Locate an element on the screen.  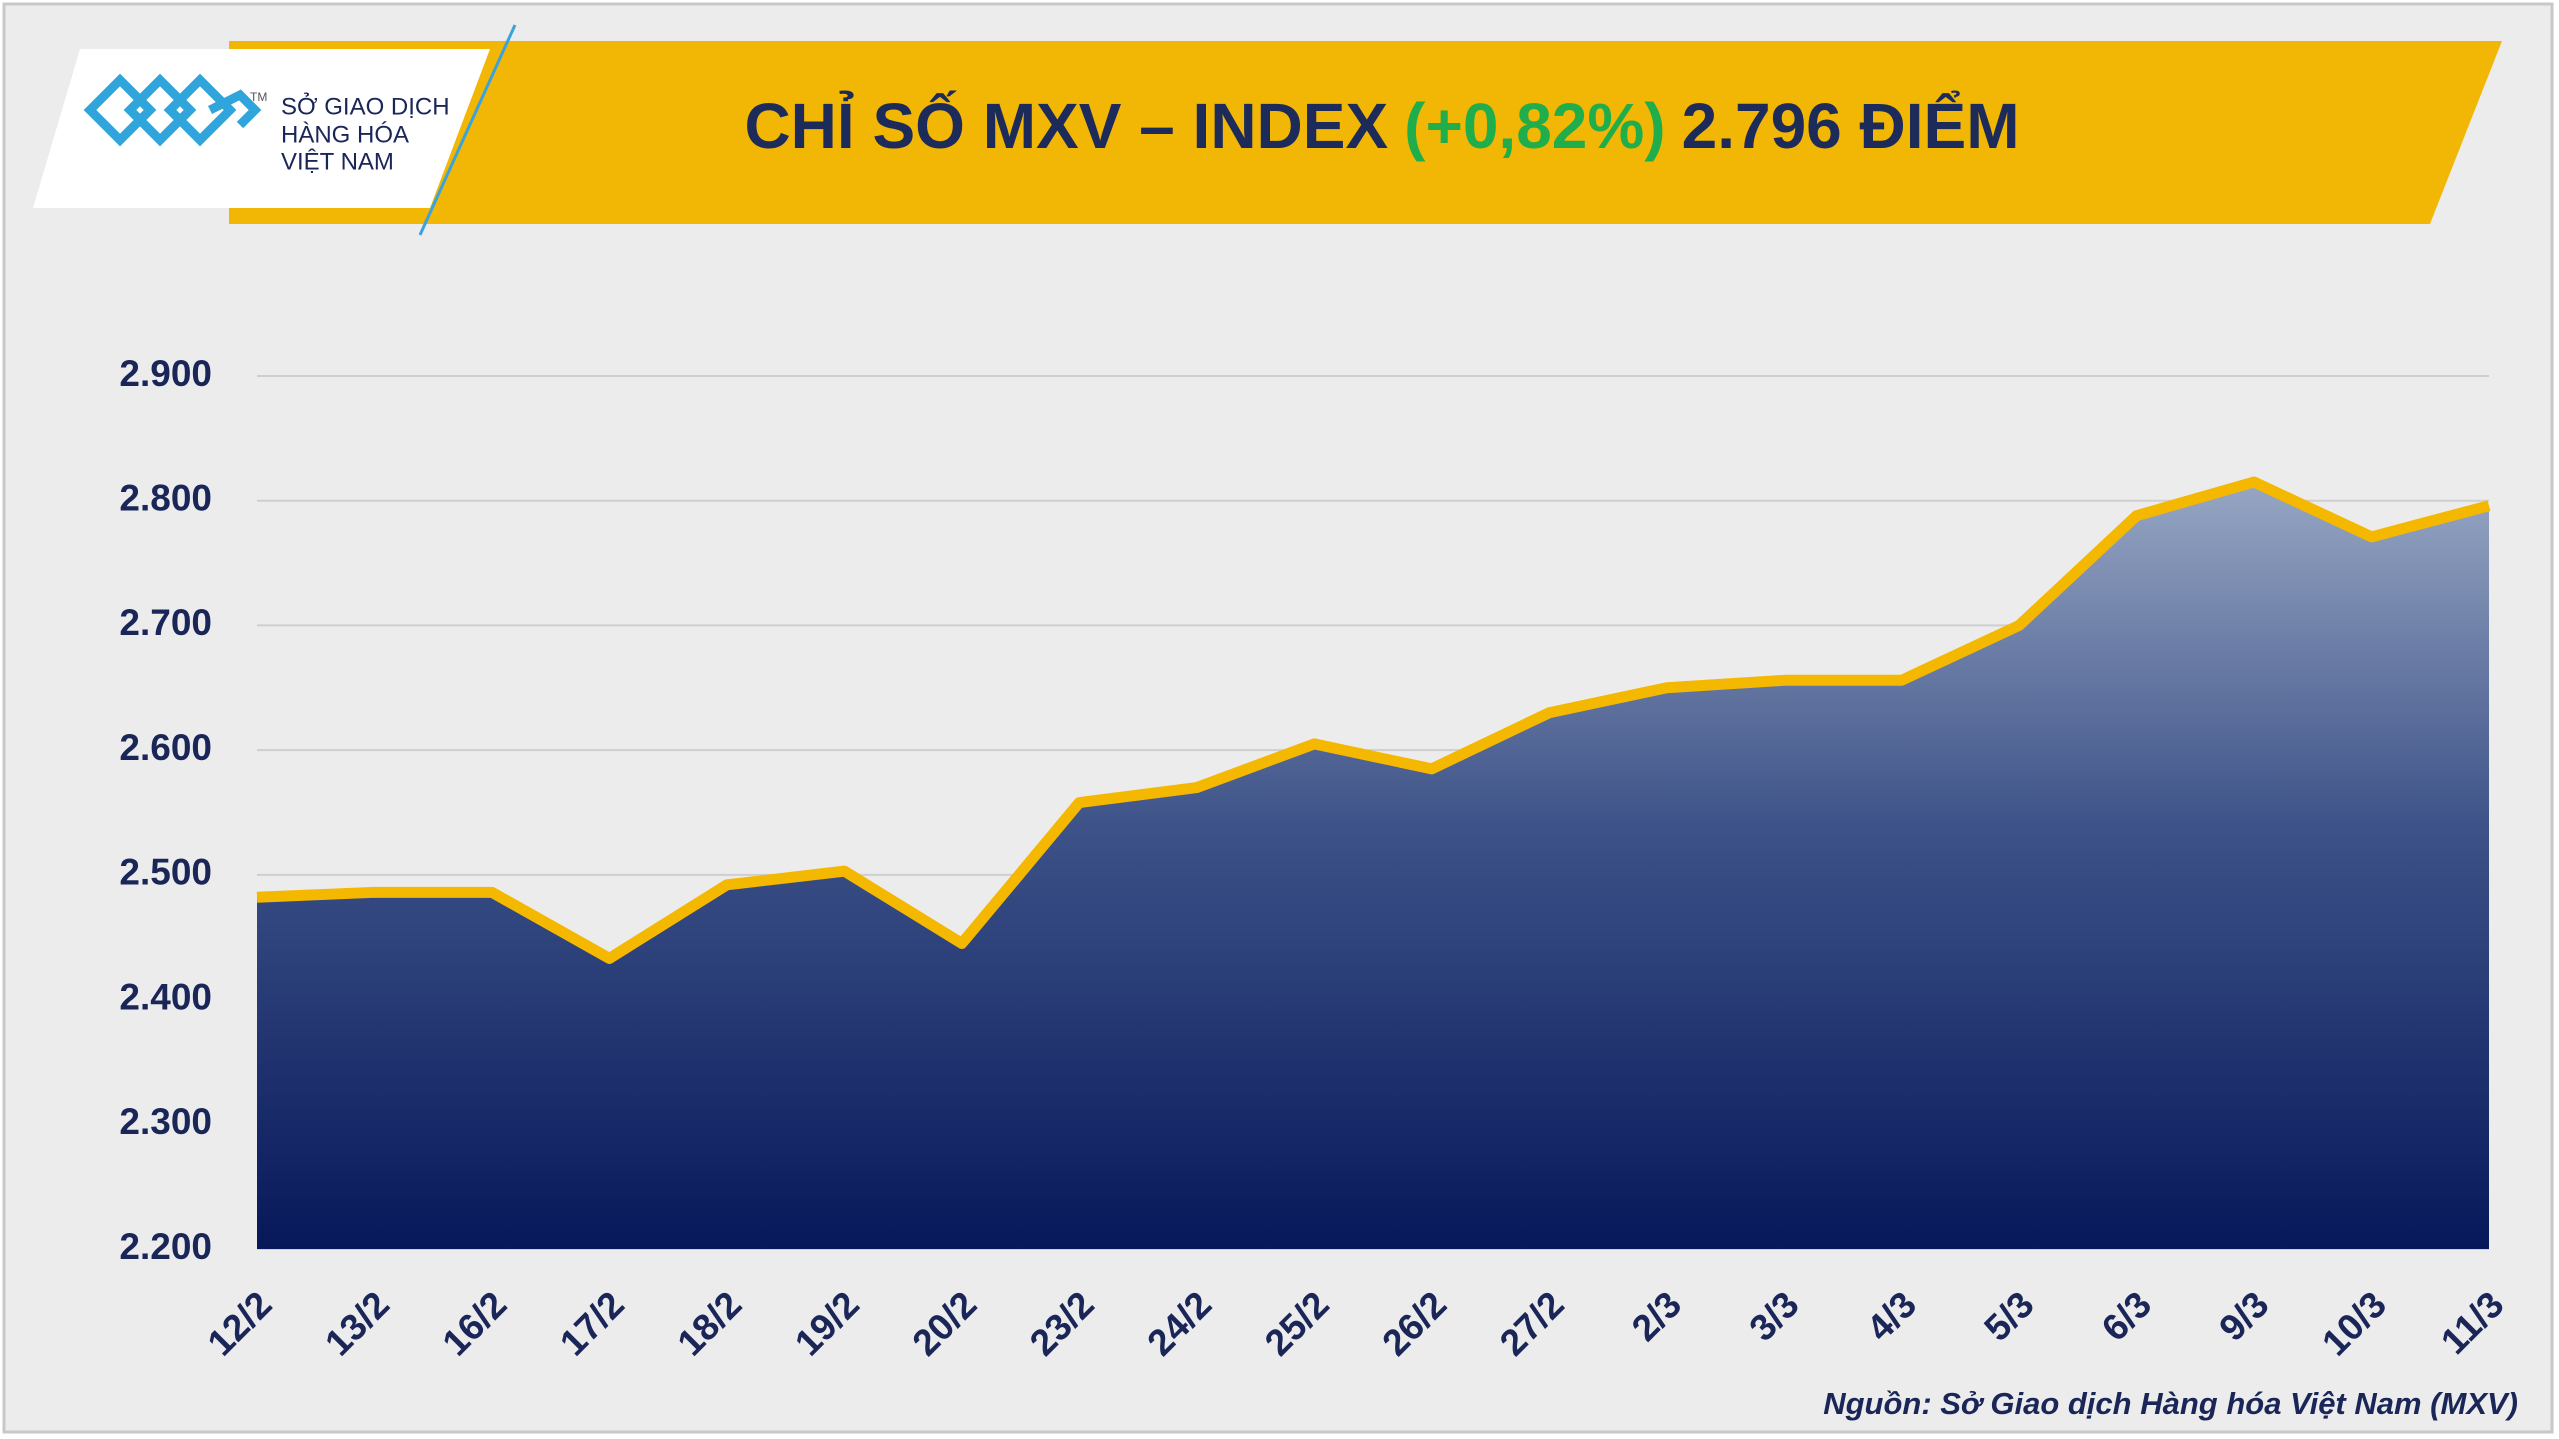
title-banner is located at coordinates (1365, 132).